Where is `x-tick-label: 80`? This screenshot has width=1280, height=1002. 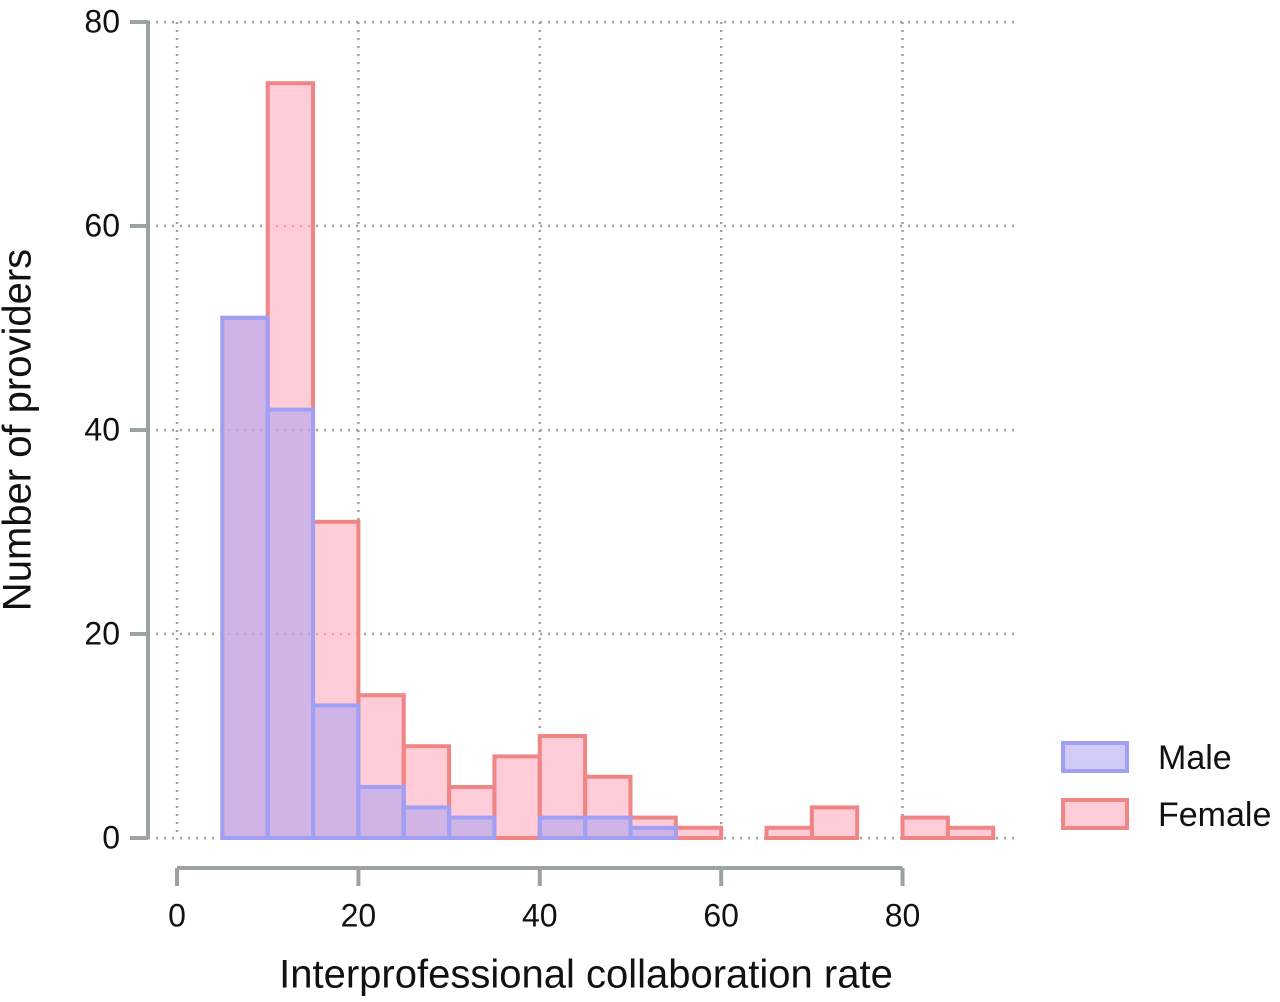 x-tick-label: 80 is located at coordinates (903, 915).